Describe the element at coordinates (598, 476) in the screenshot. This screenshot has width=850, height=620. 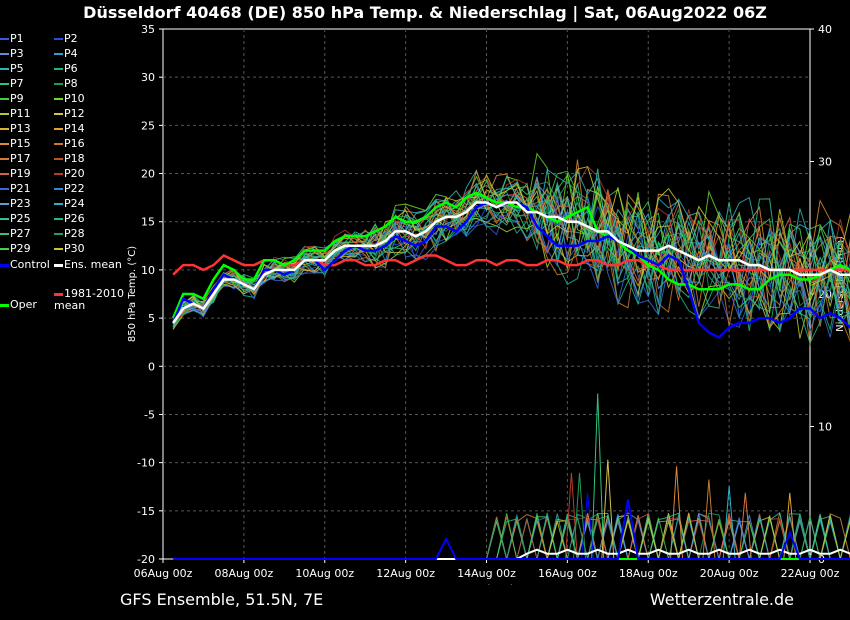
I see `precip-spike-p7` at that location.